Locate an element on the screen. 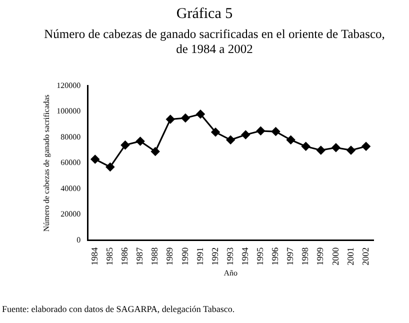 The width and height of the screenshot is (409, 323). x-tick-label: 1987 is located at coordinates (139, 256).